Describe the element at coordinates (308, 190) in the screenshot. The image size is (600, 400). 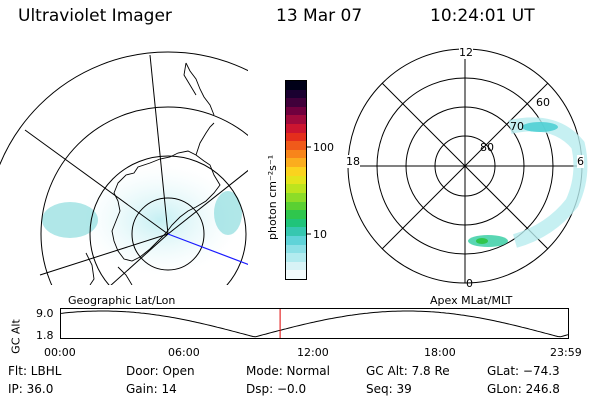
I see `colorbar-ticks` at that location.